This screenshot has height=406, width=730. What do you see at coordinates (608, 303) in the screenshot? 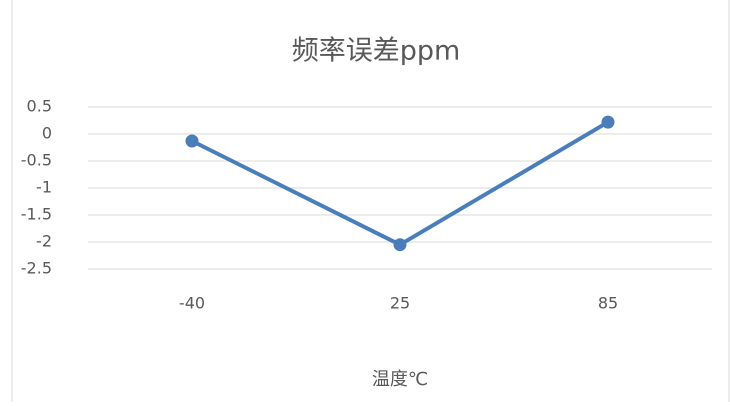
I see `x-tick-label: 85` at bounding box center [608, 303].